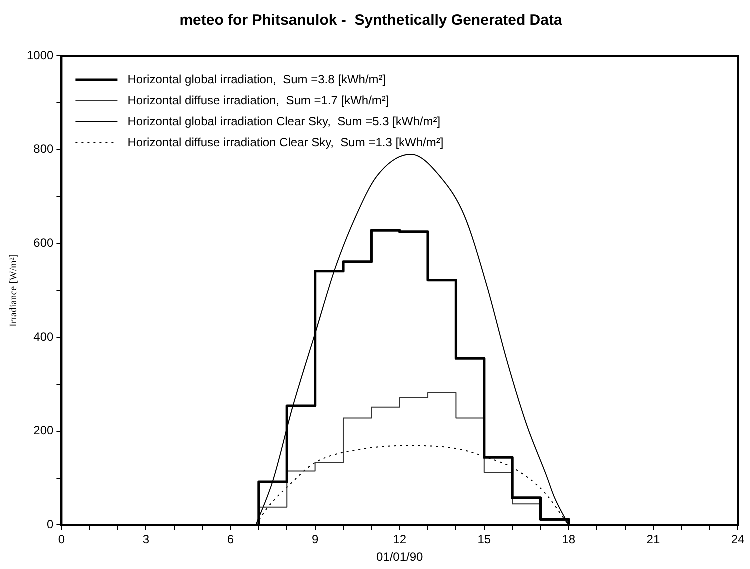 The height and width of the screenshot is (569, 750). What do you see at coordinates (284, 121) in the screenshot?
I see `legend-label: Horizontal global irradiation Clear Sky, Sum =5.3 [kWh/m²]` at bounding box center [284, 121].